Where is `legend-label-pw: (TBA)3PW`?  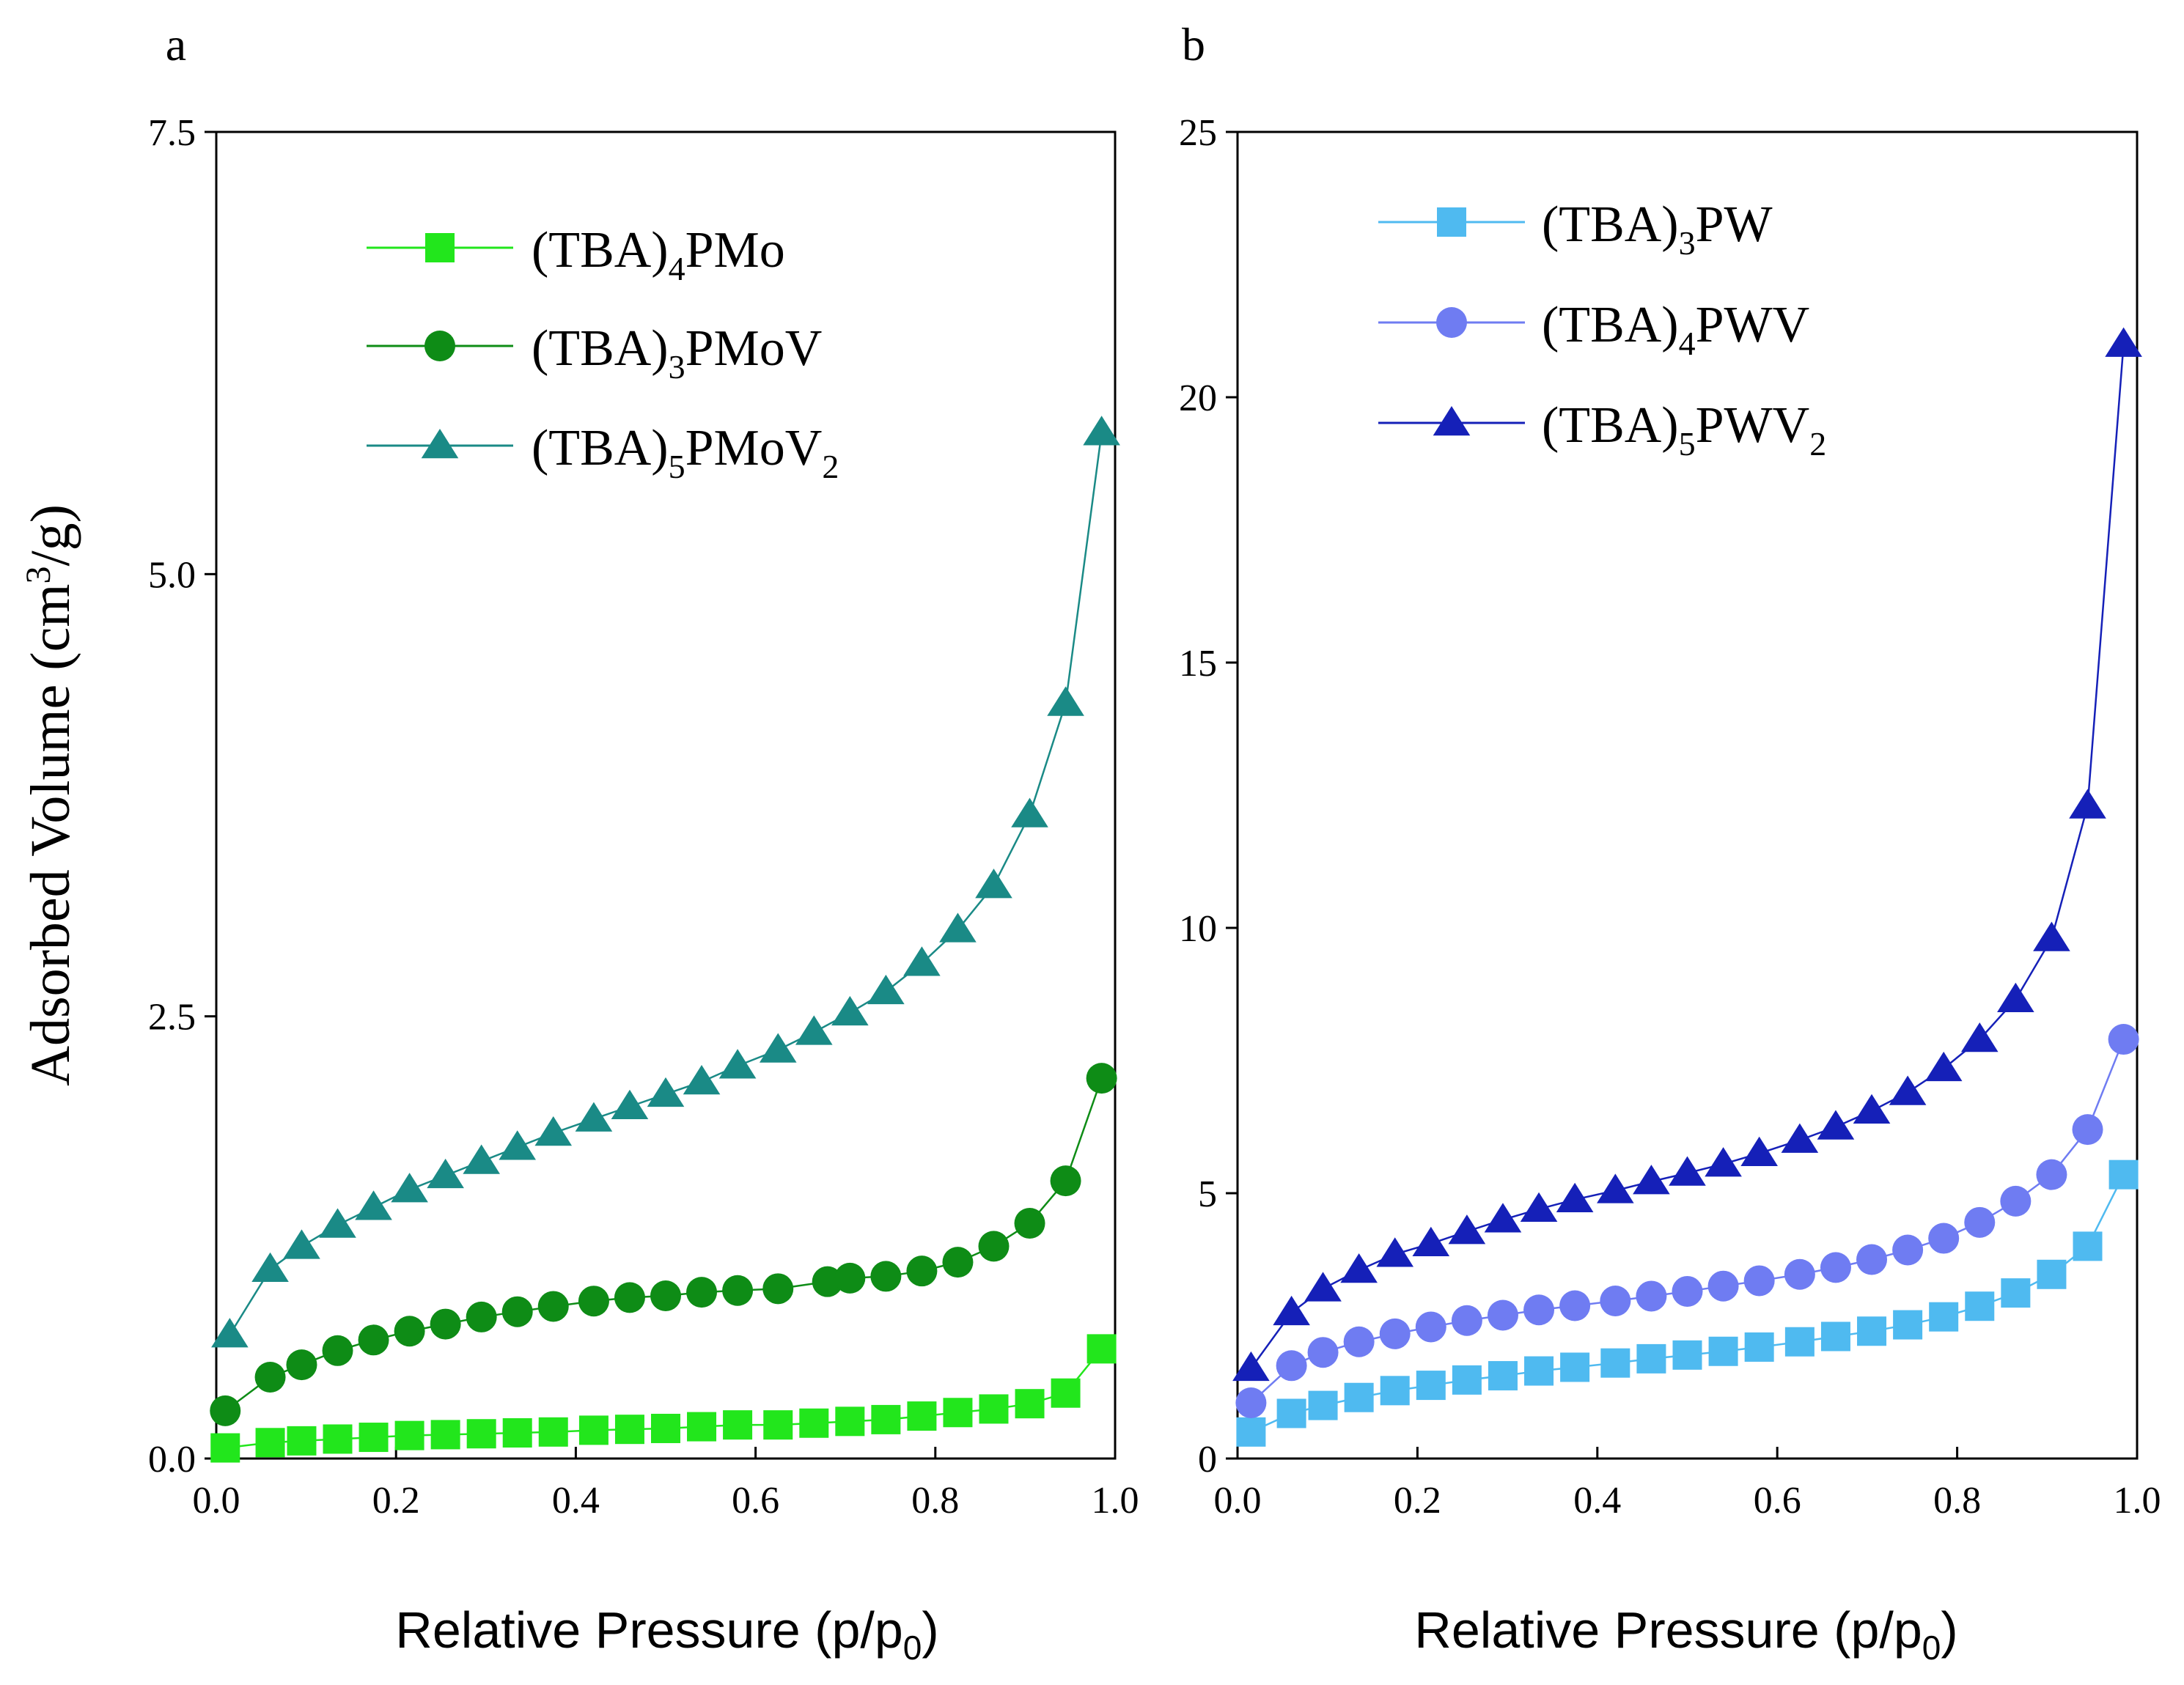 legend-label-pw: (TBA)3PW is located at coordinates (1657, 229).